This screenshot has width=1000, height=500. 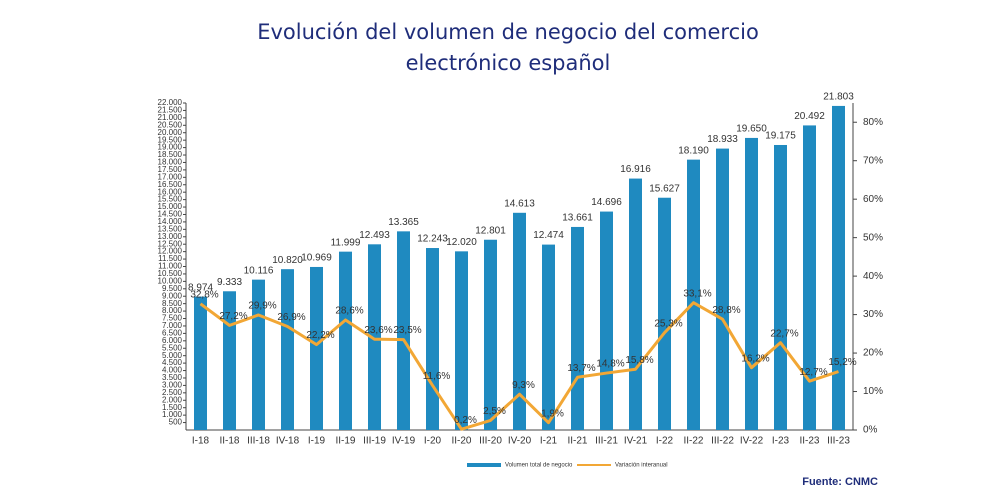 What do you see at coordinates (490, 230) in the screenshot?
I see `bar-value-label: 12.801` at bounding box center [490, 230].